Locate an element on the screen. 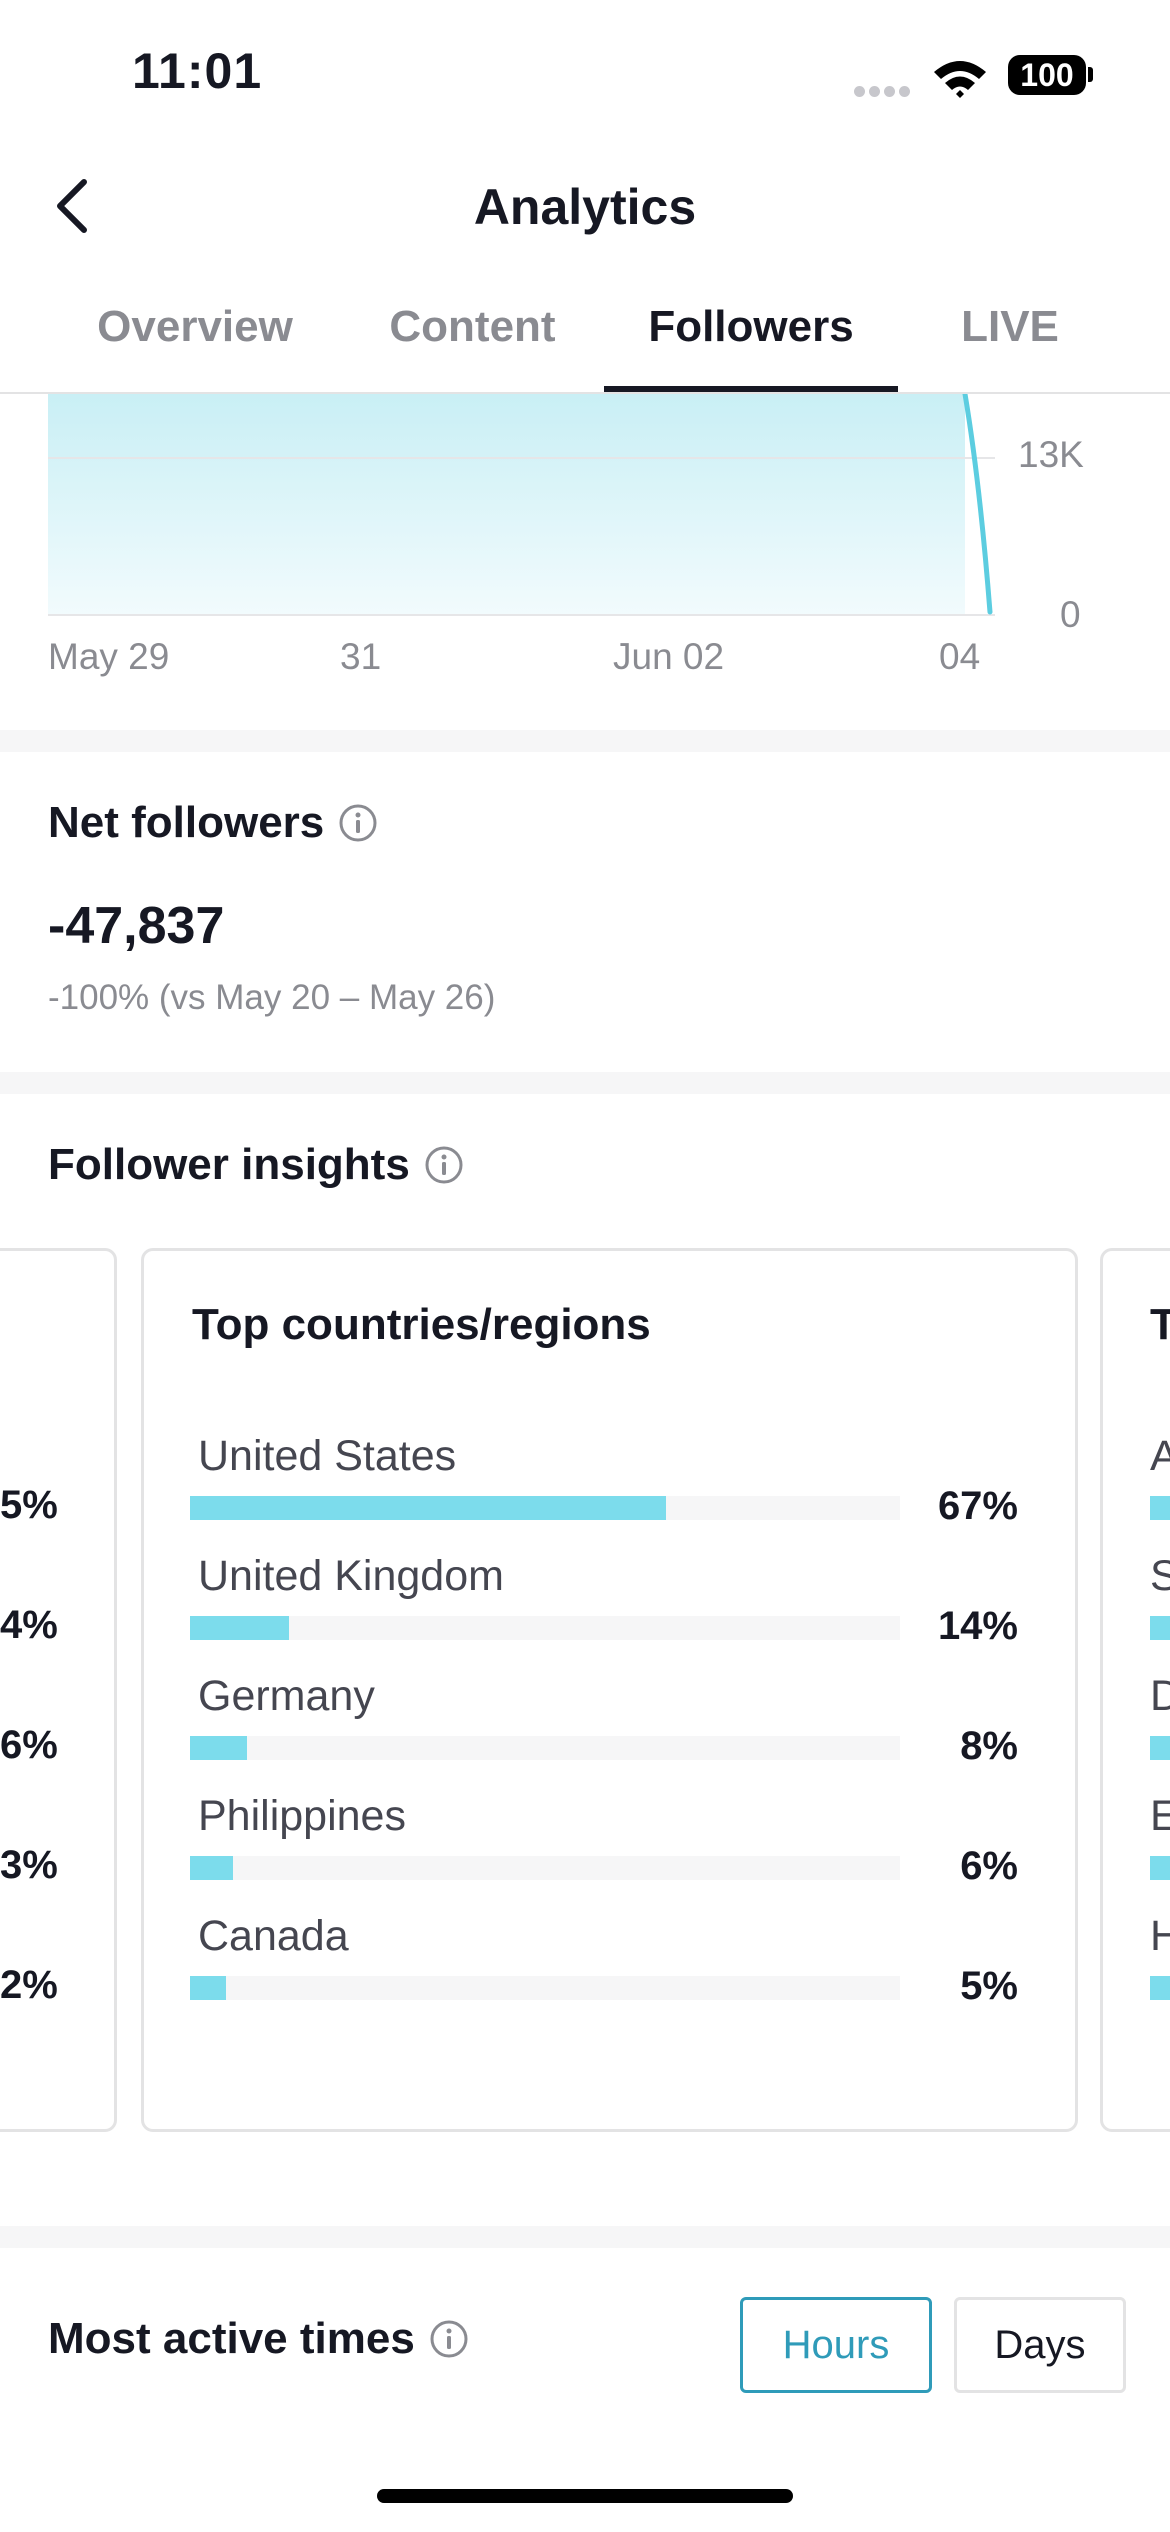  previous-card-percent: 6% is located at coordinates (29, 1745).